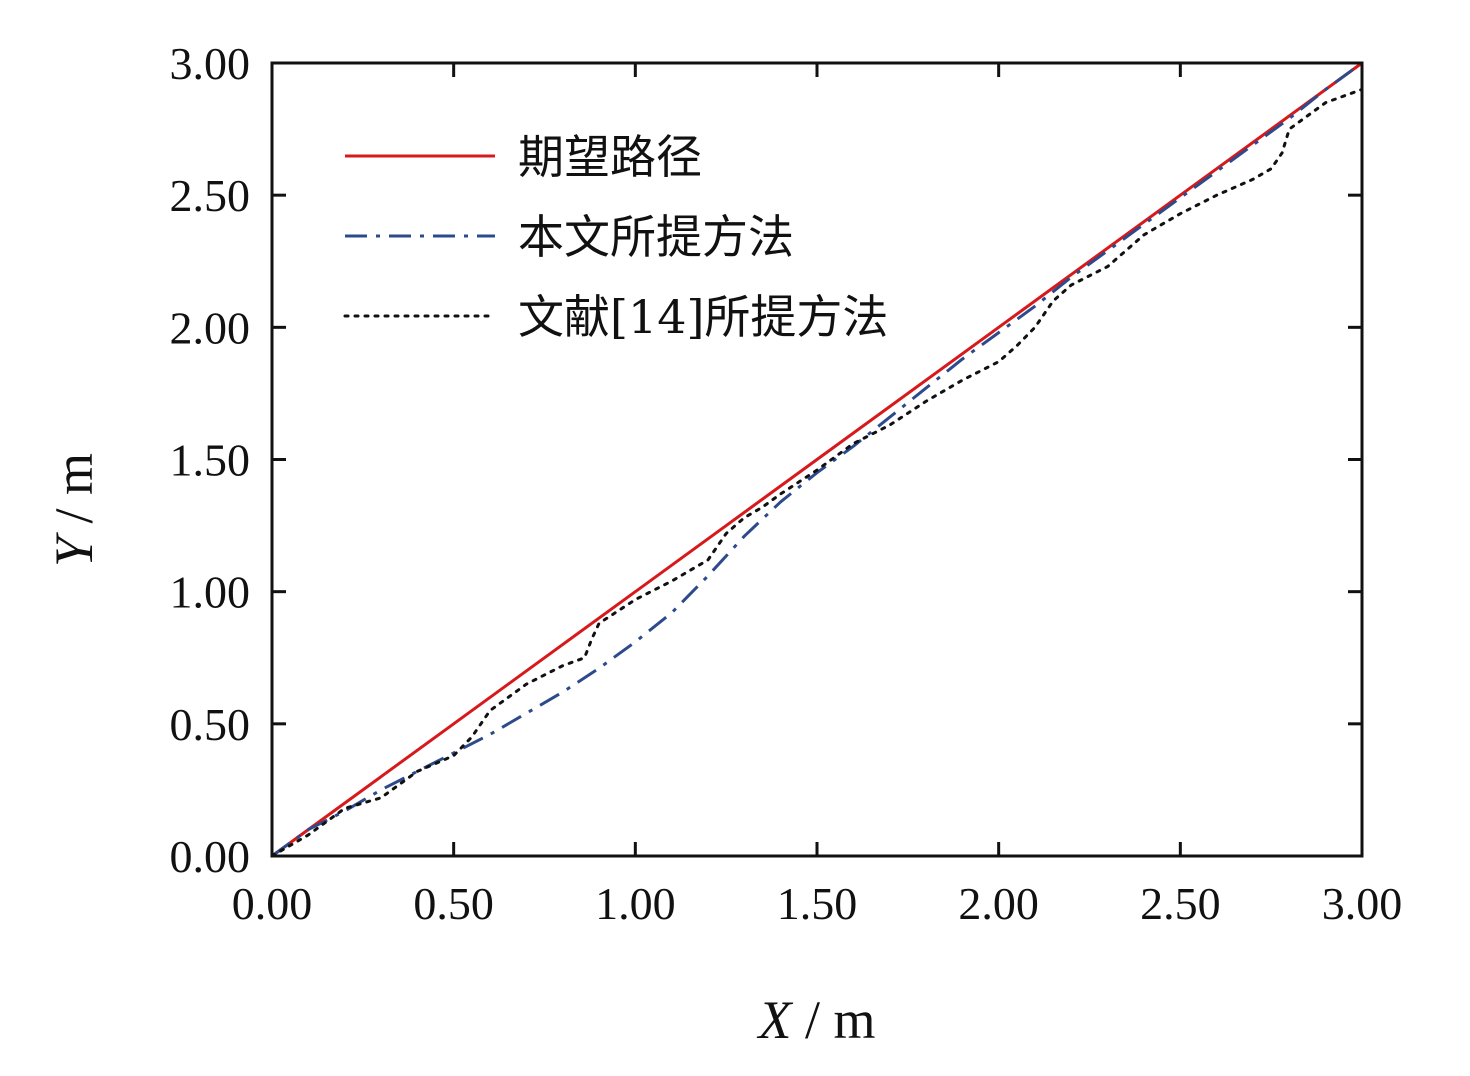 The width and height of the screenshot is (1470, 1076). I want to click on y-tick-label: 3.00, so click(210, 63).